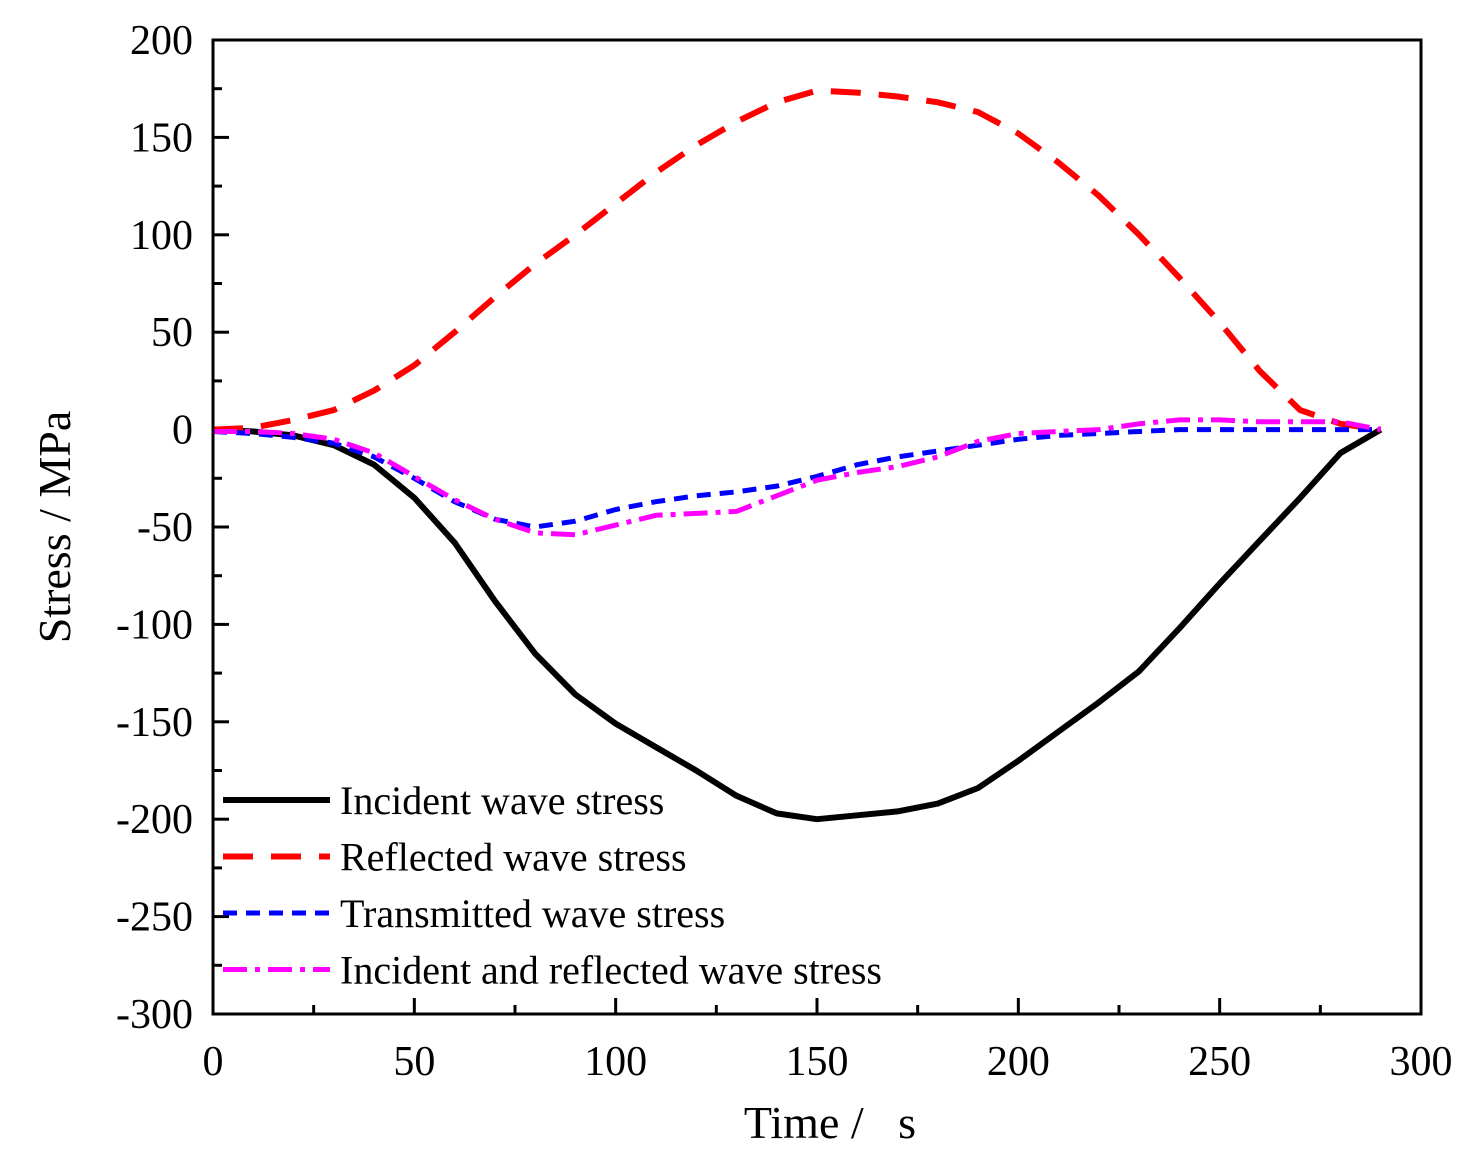  I want to click on y-tick-label: -150, so click(154, 723).